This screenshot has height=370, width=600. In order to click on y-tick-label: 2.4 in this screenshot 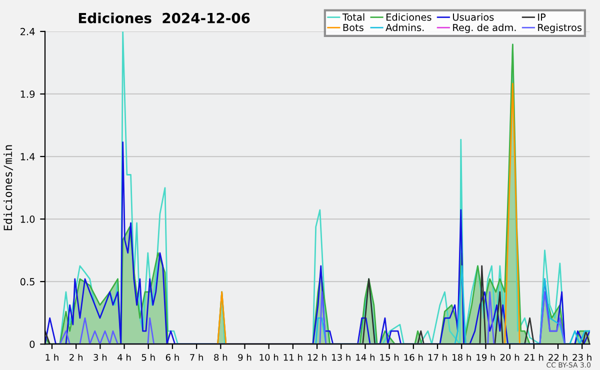, I will do `click(27, 32)`.